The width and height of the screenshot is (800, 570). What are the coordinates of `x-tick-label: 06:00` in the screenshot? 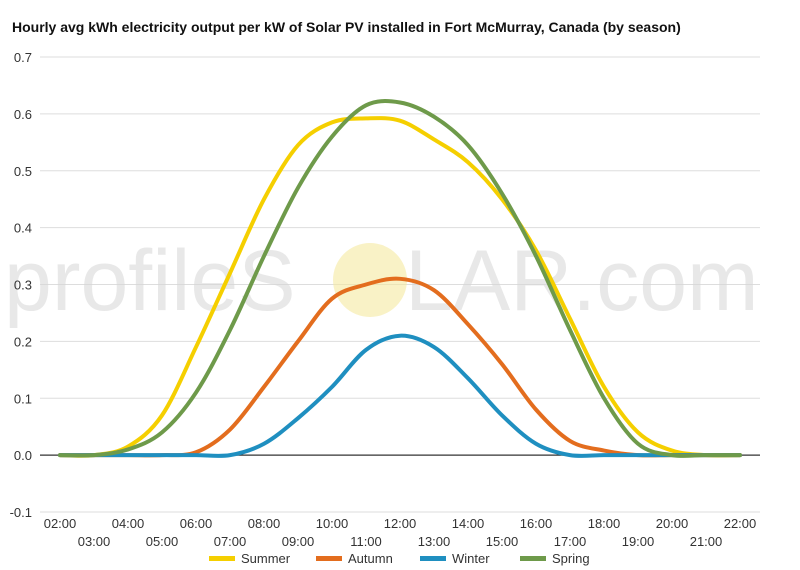 It's located at (196, 523).